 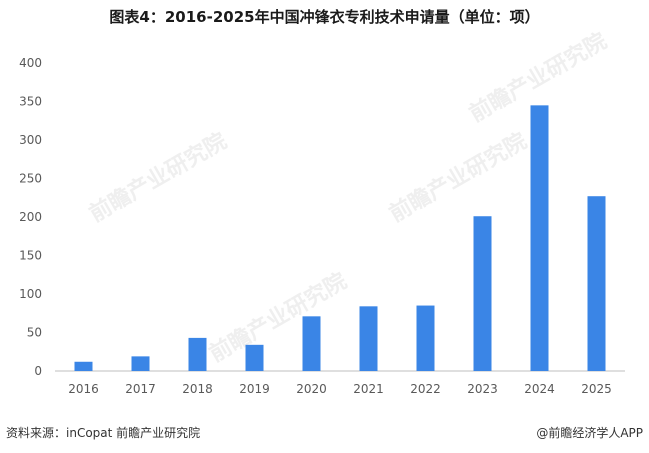 What do you see at coordinates (425, 389) in the screenshot?
I see `x-tick-label: 2022` at bounding box center [425, 389].